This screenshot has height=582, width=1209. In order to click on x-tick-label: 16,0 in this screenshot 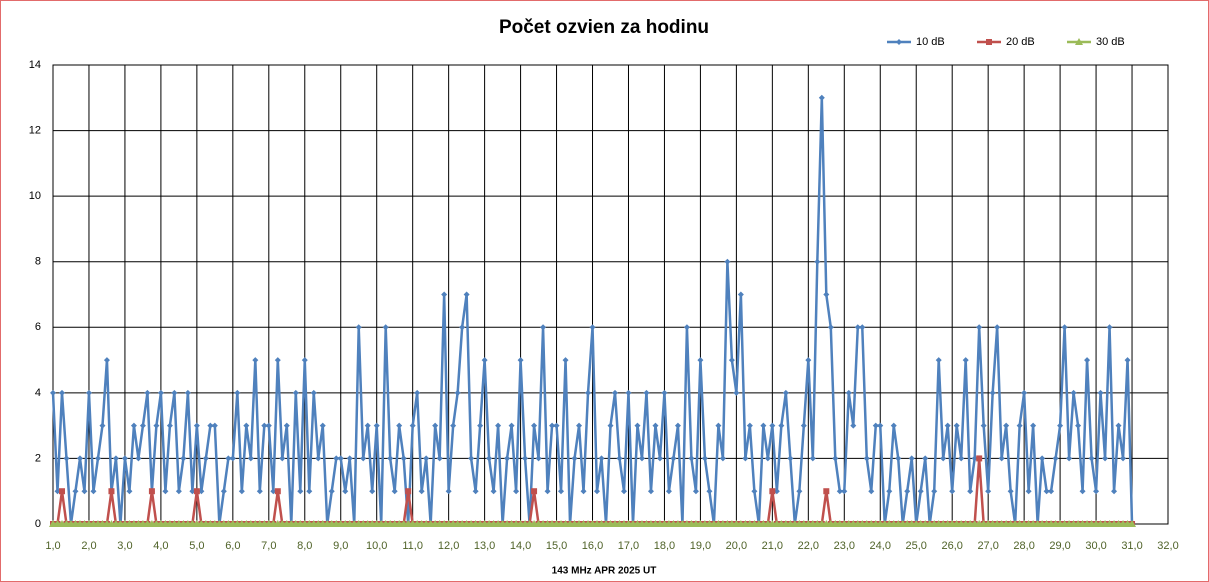, I will do `click(592, 546)`.